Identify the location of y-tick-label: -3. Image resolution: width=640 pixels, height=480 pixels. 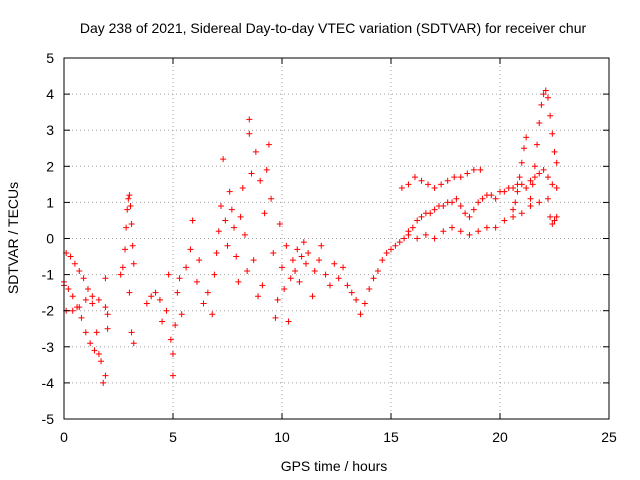
(48, 347).